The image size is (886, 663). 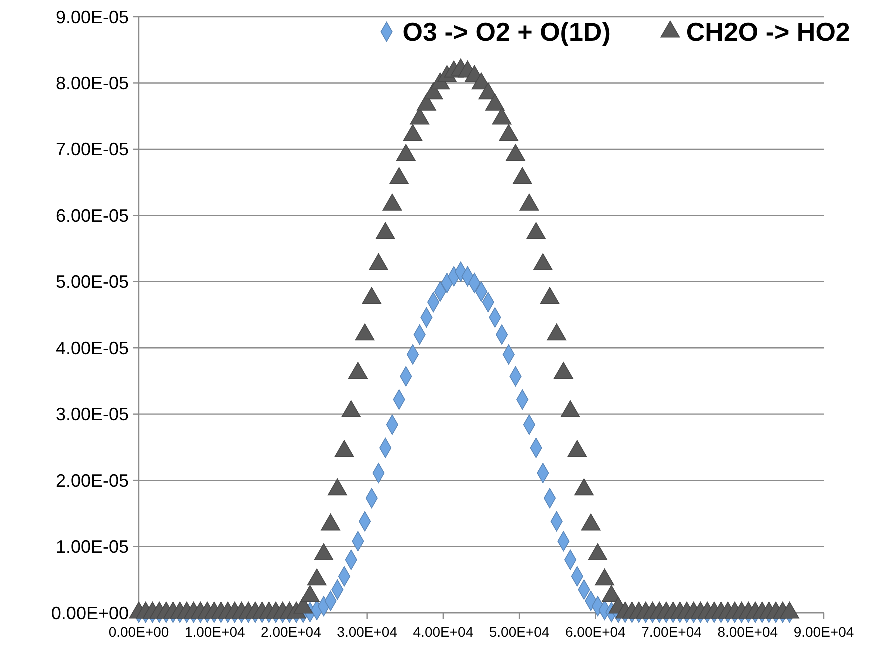 I want to click on x-tick-label: 3.00E+04, so click(x=367, y=632).